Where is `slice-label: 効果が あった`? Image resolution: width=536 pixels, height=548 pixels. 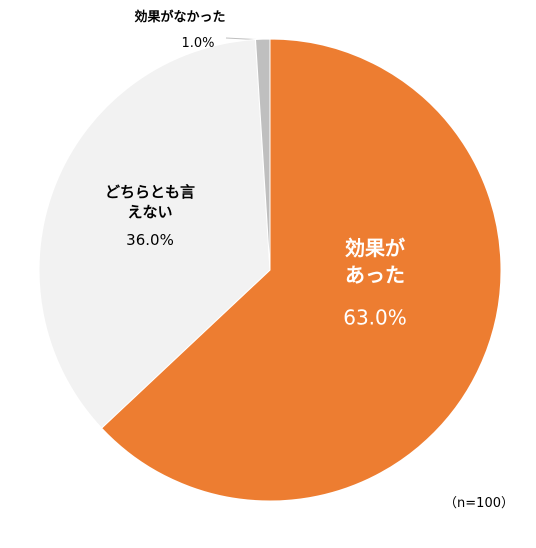
slice-label: 効果が あった is located at coordinates (375, 261).